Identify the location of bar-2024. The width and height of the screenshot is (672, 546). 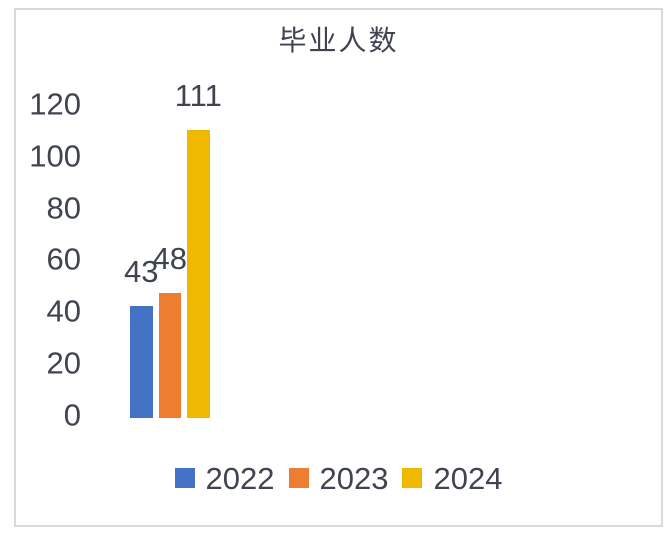
(198, 274).